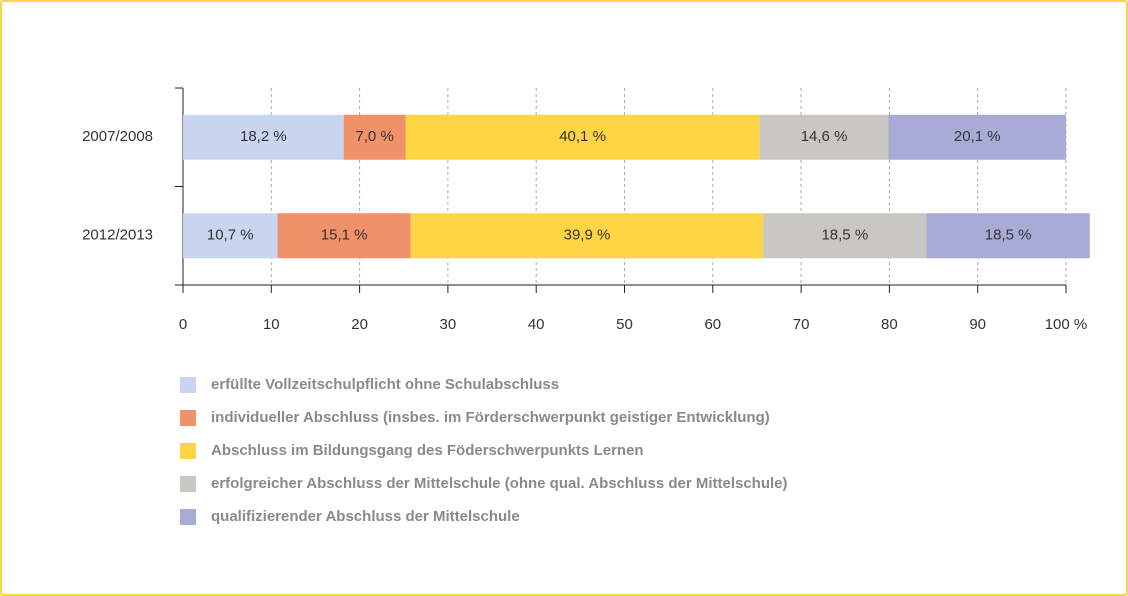 Image resolution: width=1128 pixels, height=596 pixels. What do you see at coordinates (624, 324) in the screenshot?
I see `x-tick-label: 50` at bounding box center [624, 324].